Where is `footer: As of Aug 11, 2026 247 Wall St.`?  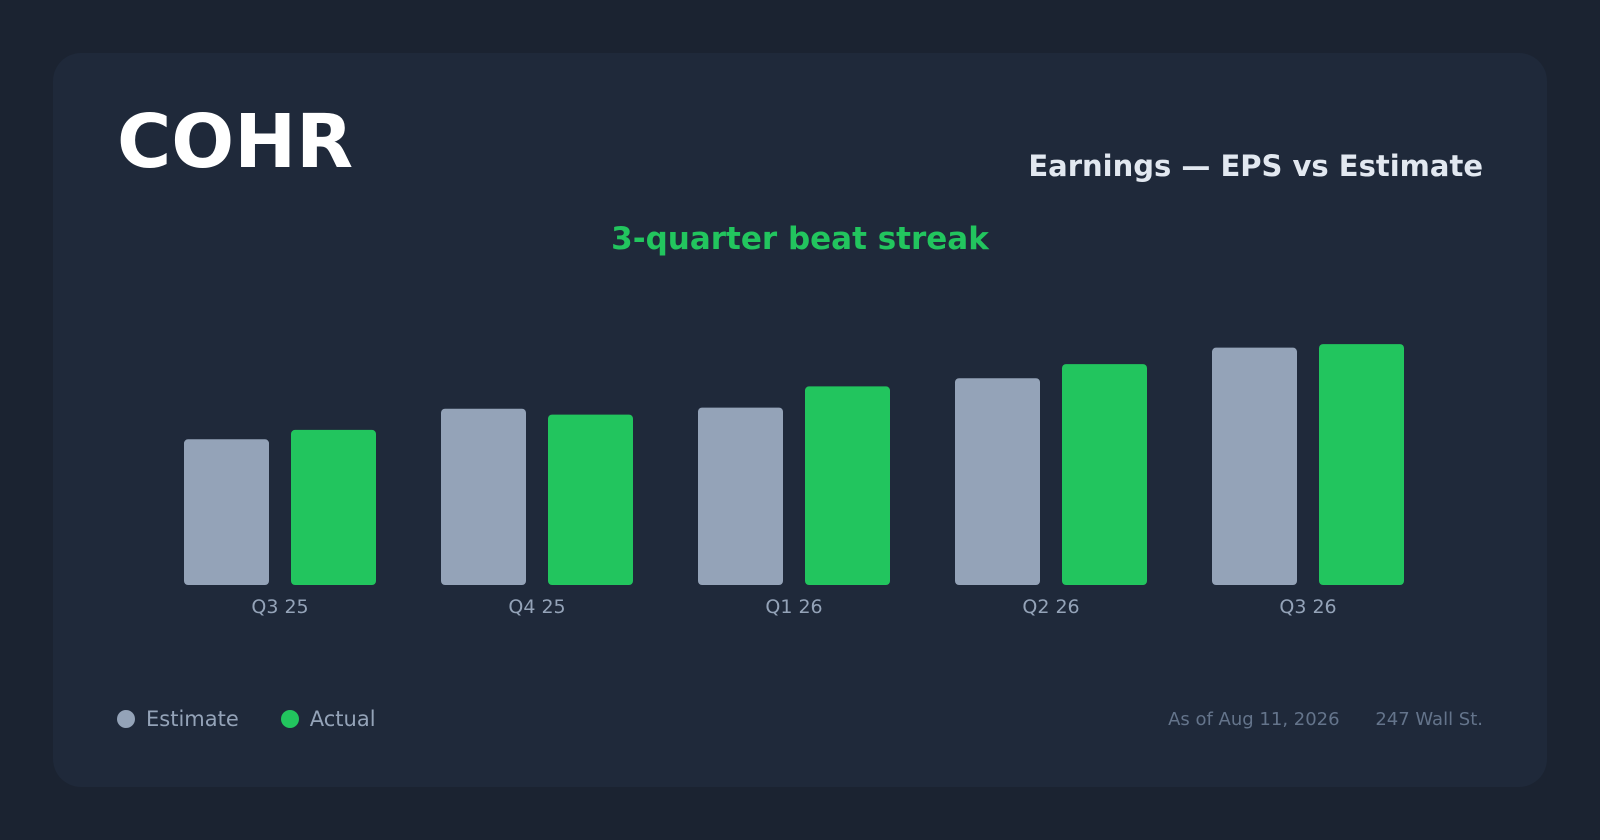 footer: As of Aug 11, 2026 247 Wall St. is located at coordinates (1325, 719).